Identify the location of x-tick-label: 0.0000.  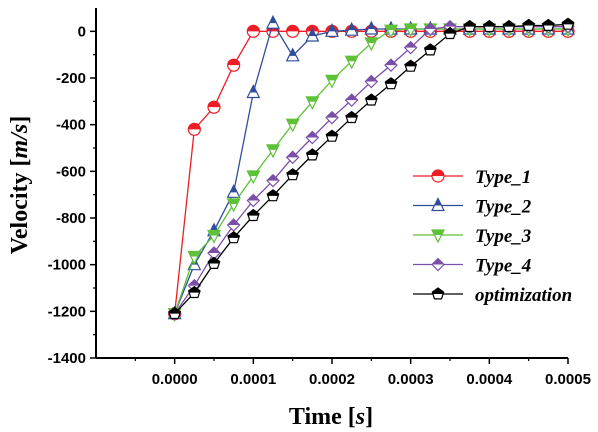
(175, 379).